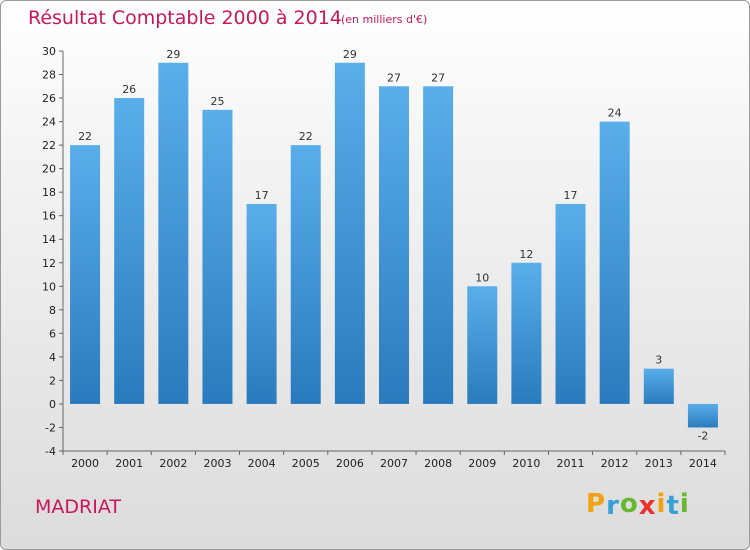 The height and width of the screenshot is (550, 750). Describe the element at coordinates (526, 254) in the screenshot. I see `value-label-2010: 12` at that location.